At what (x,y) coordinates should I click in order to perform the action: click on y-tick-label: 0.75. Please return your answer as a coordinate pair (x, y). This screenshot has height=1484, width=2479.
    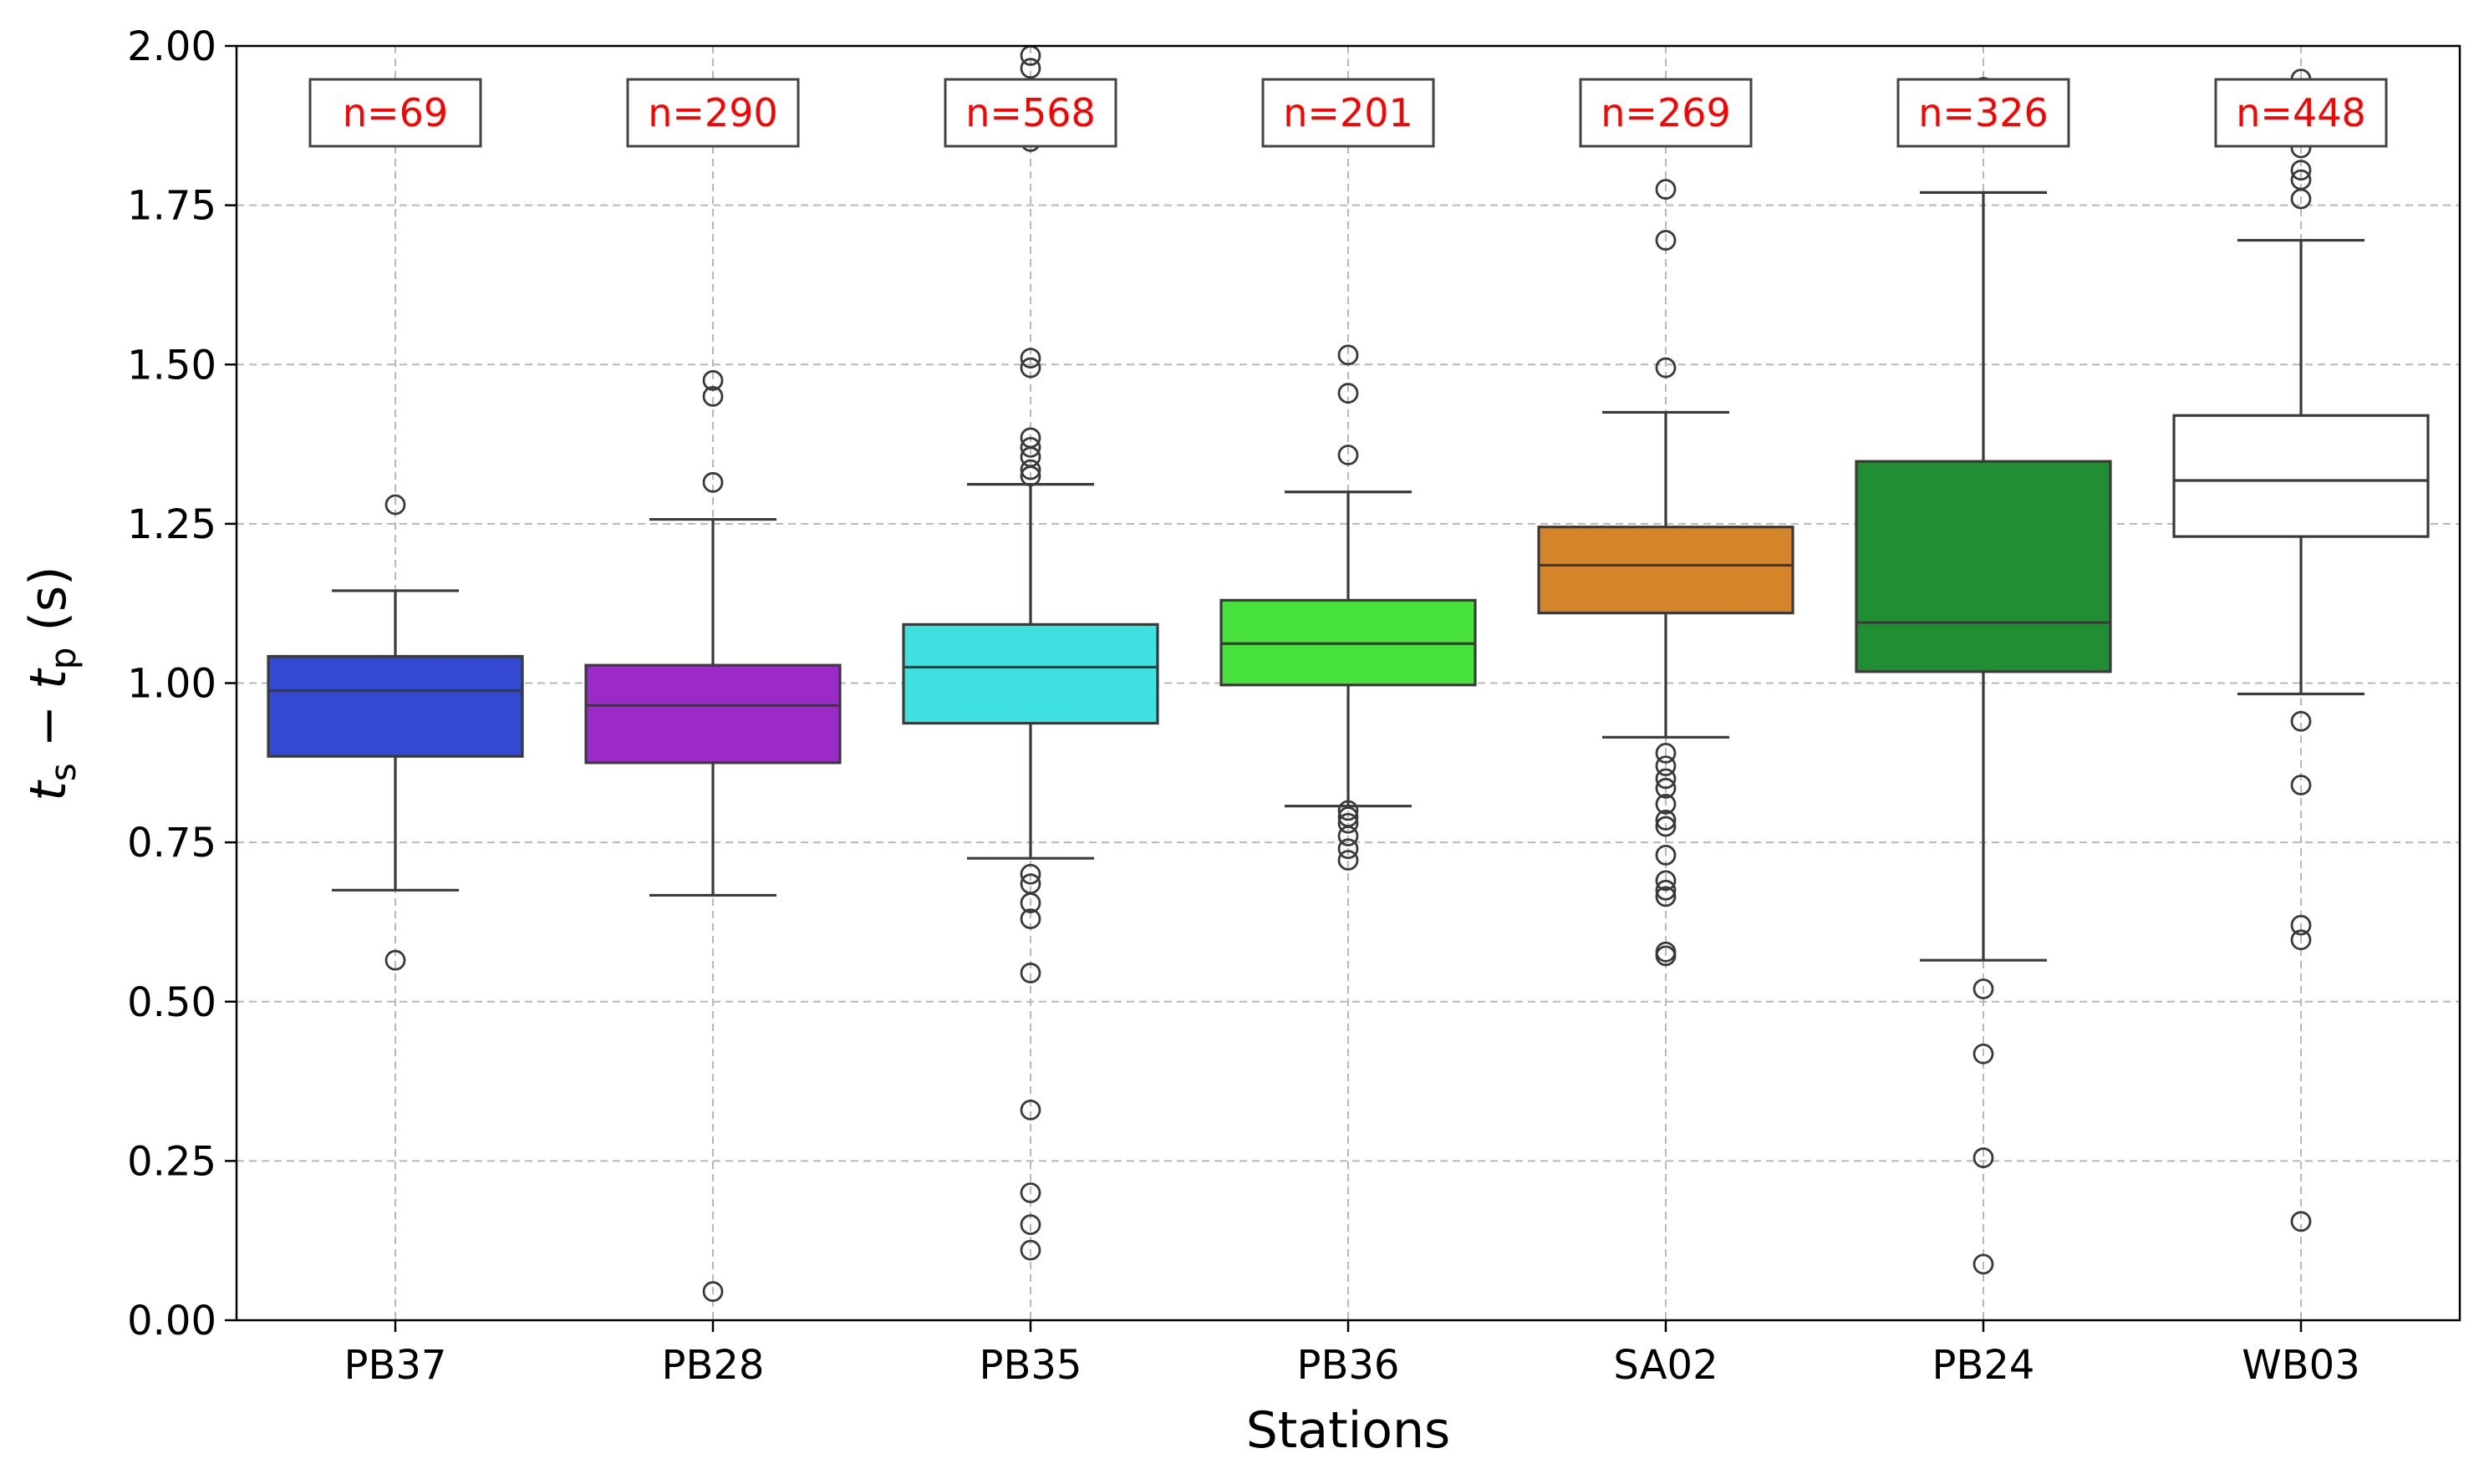
    Looking at the image, I should click on (171, 843).